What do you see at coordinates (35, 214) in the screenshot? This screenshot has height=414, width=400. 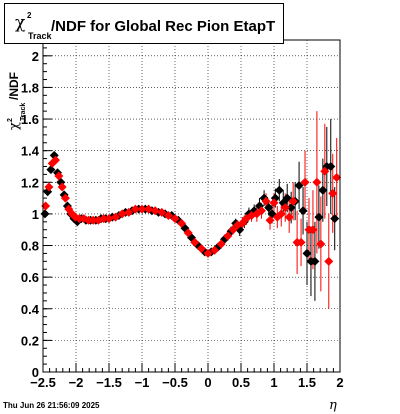 I see `y-tick-label: 1` at bounding box center [35, 214].